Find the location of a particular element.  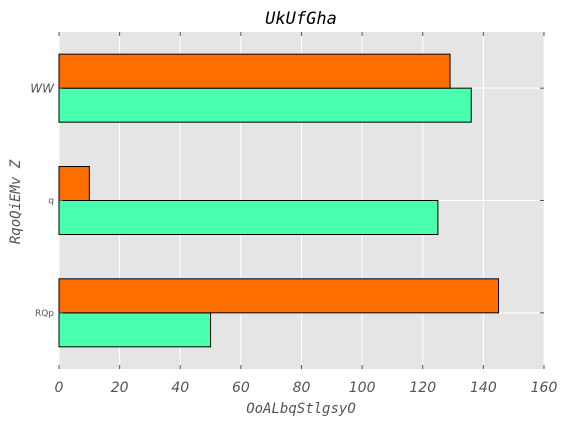

x-tick-label: 0 is located at coordinates (59, 388).